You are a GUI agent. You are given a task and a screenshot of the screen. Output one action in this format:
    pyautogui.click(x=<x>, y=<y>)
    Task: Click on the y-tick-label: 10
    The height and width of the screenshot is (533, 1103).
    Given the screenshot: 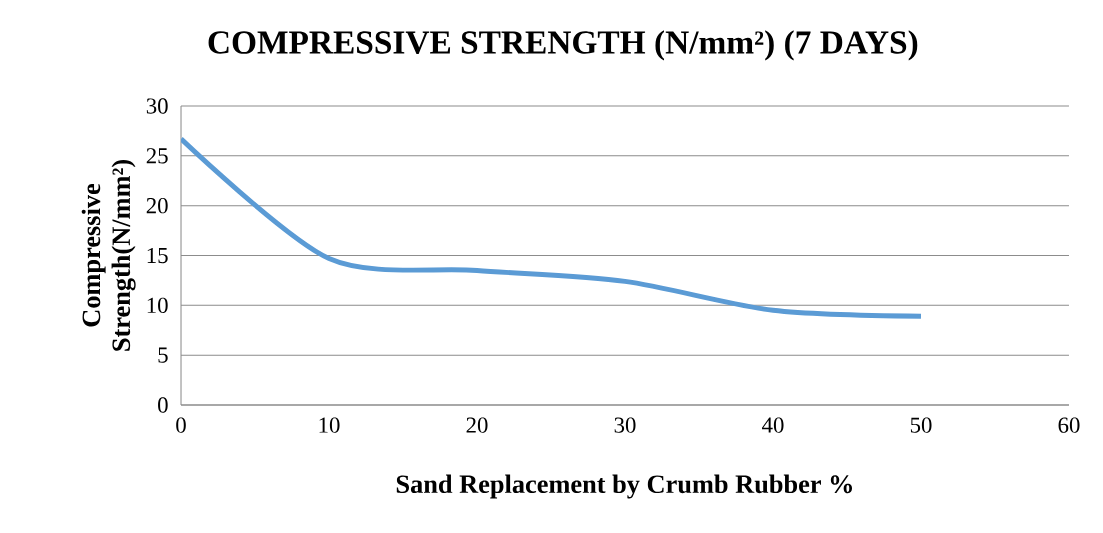 What is the action you would take?
    pyautogui.click(x=157, y=305)
    